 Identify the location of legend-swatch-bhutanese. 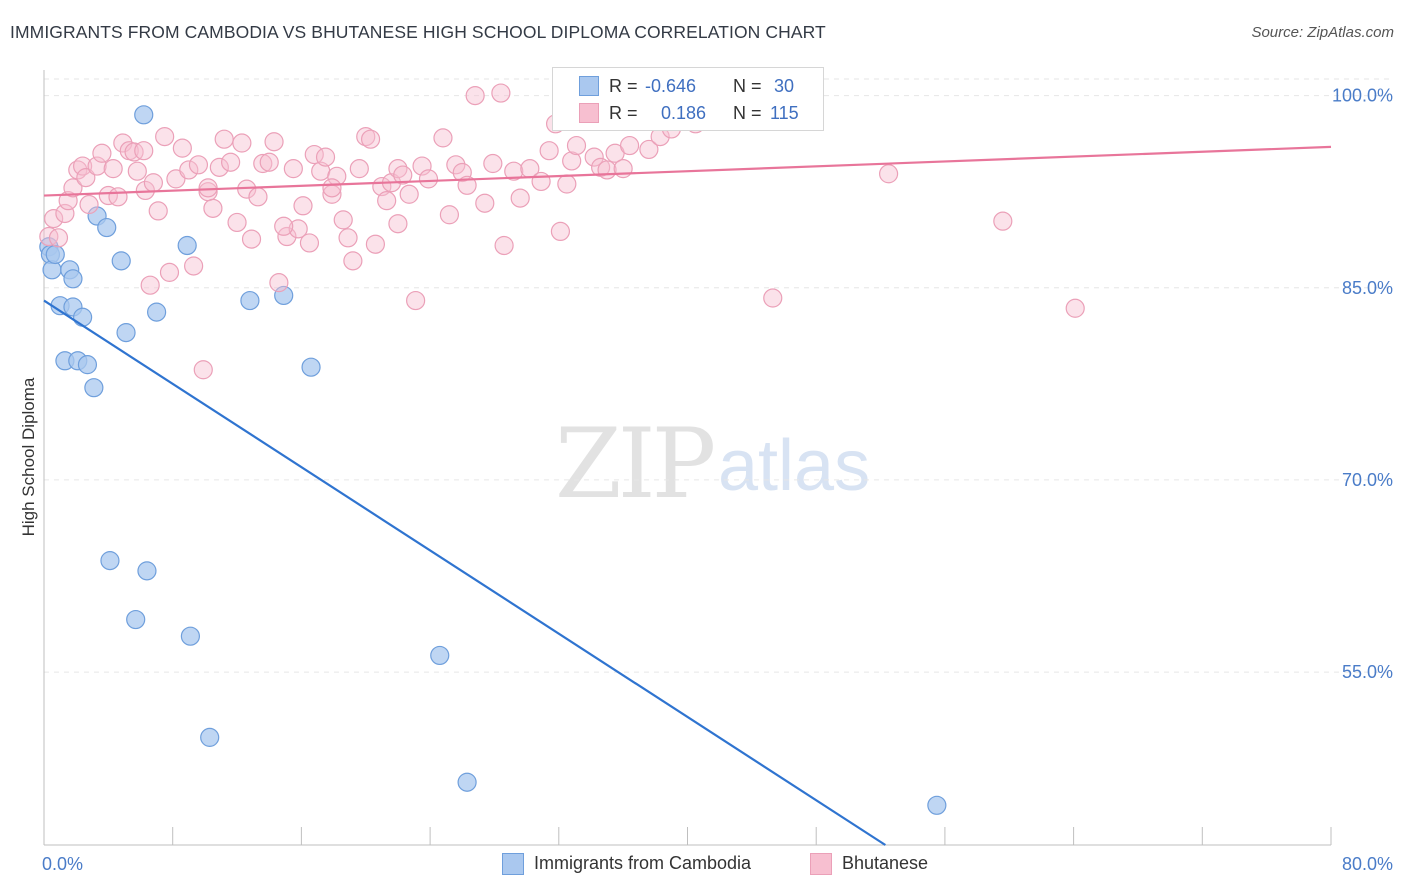
(589, 113).